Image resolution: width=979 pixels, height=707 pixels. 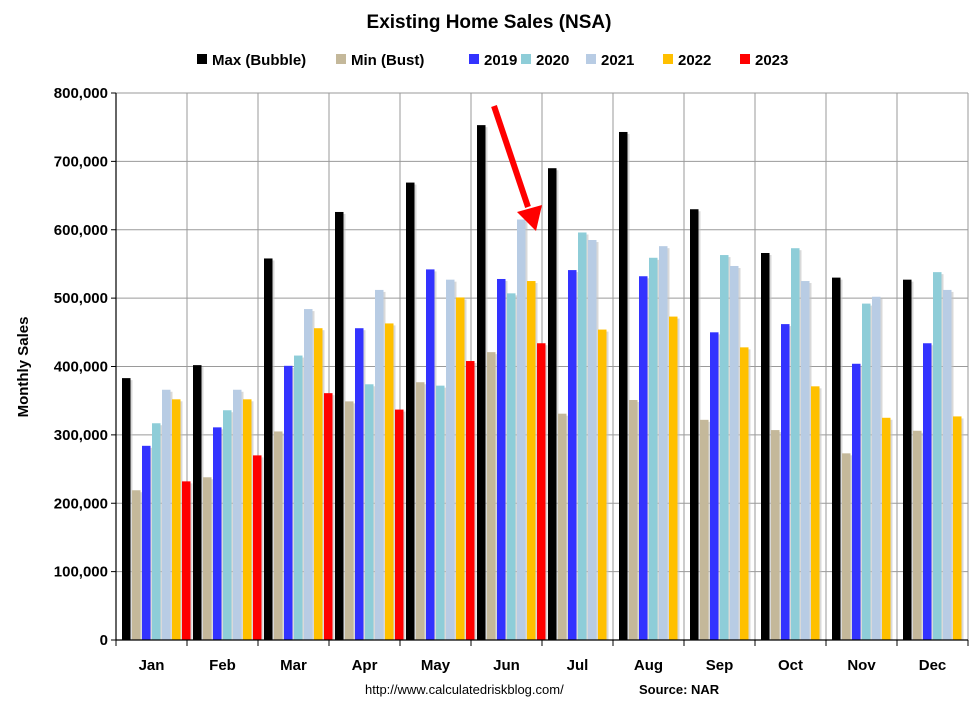 I want to click on arrow-head, so click(x=529, y=218).